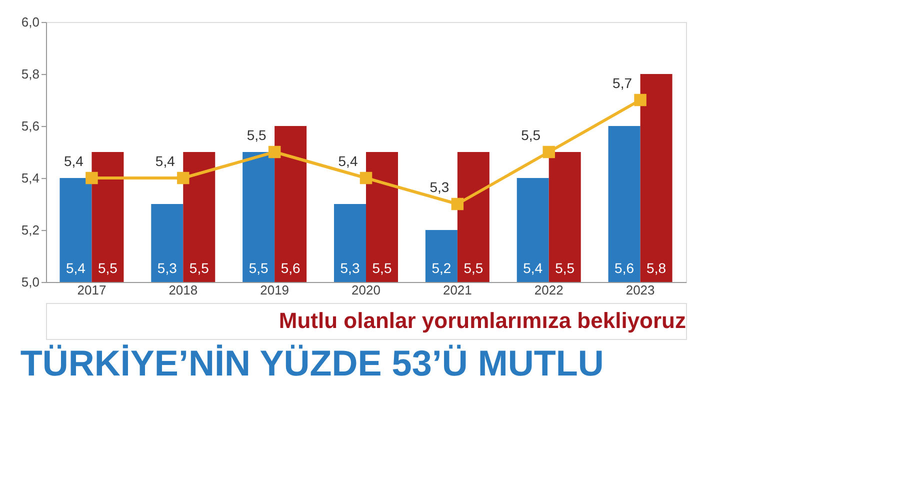  I want to click on x-tick-label: 2023, so click(640, 290).